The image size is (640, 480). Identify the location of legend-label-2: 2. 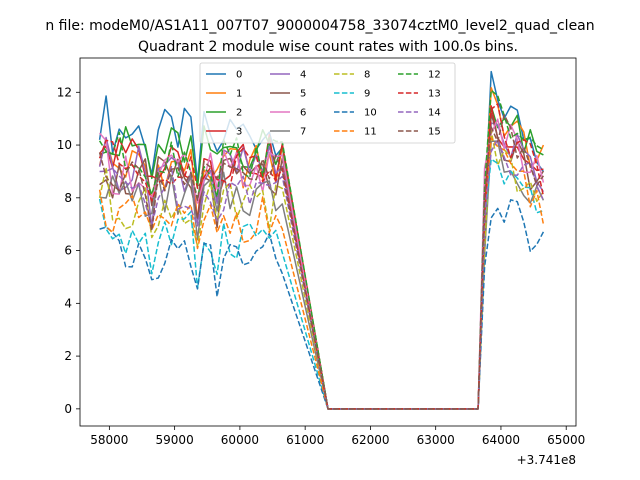
(239, 113).